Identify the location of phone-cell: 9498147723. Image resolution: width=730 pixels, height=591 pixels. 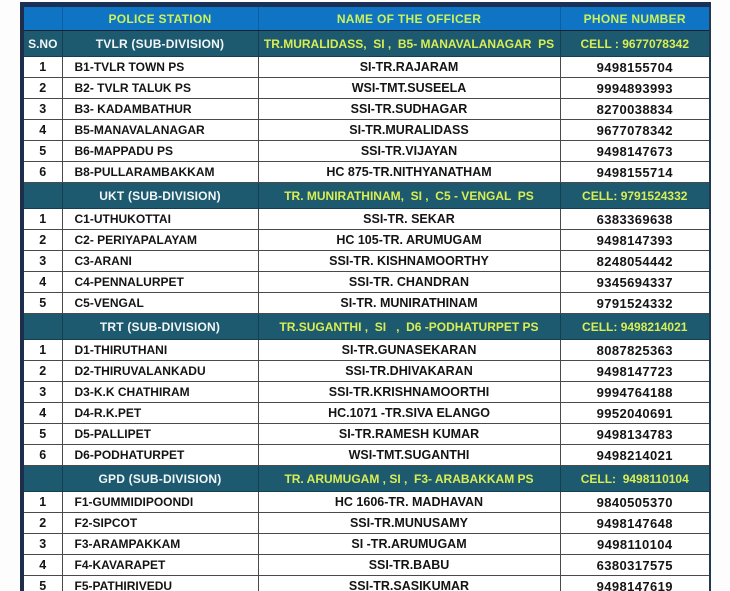
(635, 371).